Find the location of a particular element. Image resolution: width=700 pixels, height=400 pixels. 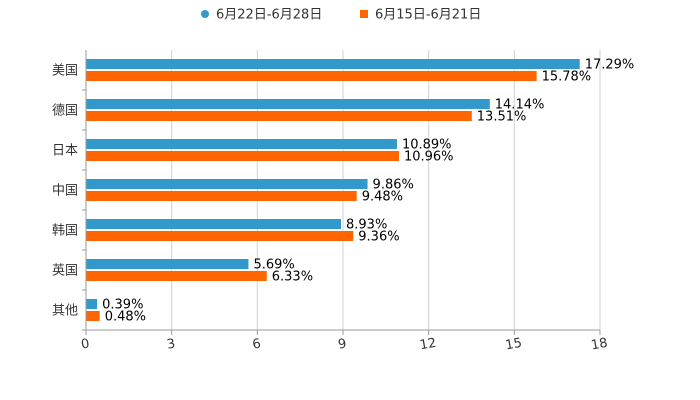

category-label: 中国 is located at coordinates (65, 191).